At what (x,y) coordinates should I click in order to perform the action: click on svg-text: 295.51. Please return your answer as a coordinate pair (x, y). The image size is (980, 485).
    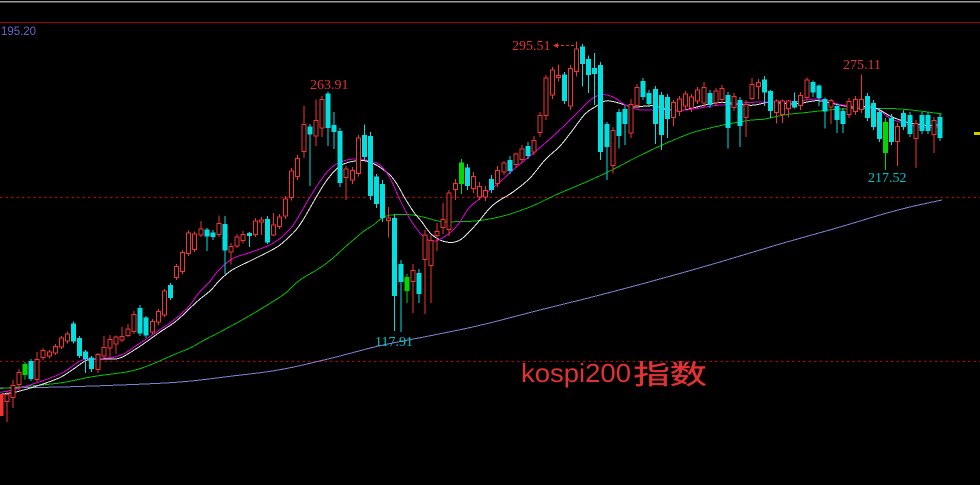
    Looking at the image, I should click on (531, 46).